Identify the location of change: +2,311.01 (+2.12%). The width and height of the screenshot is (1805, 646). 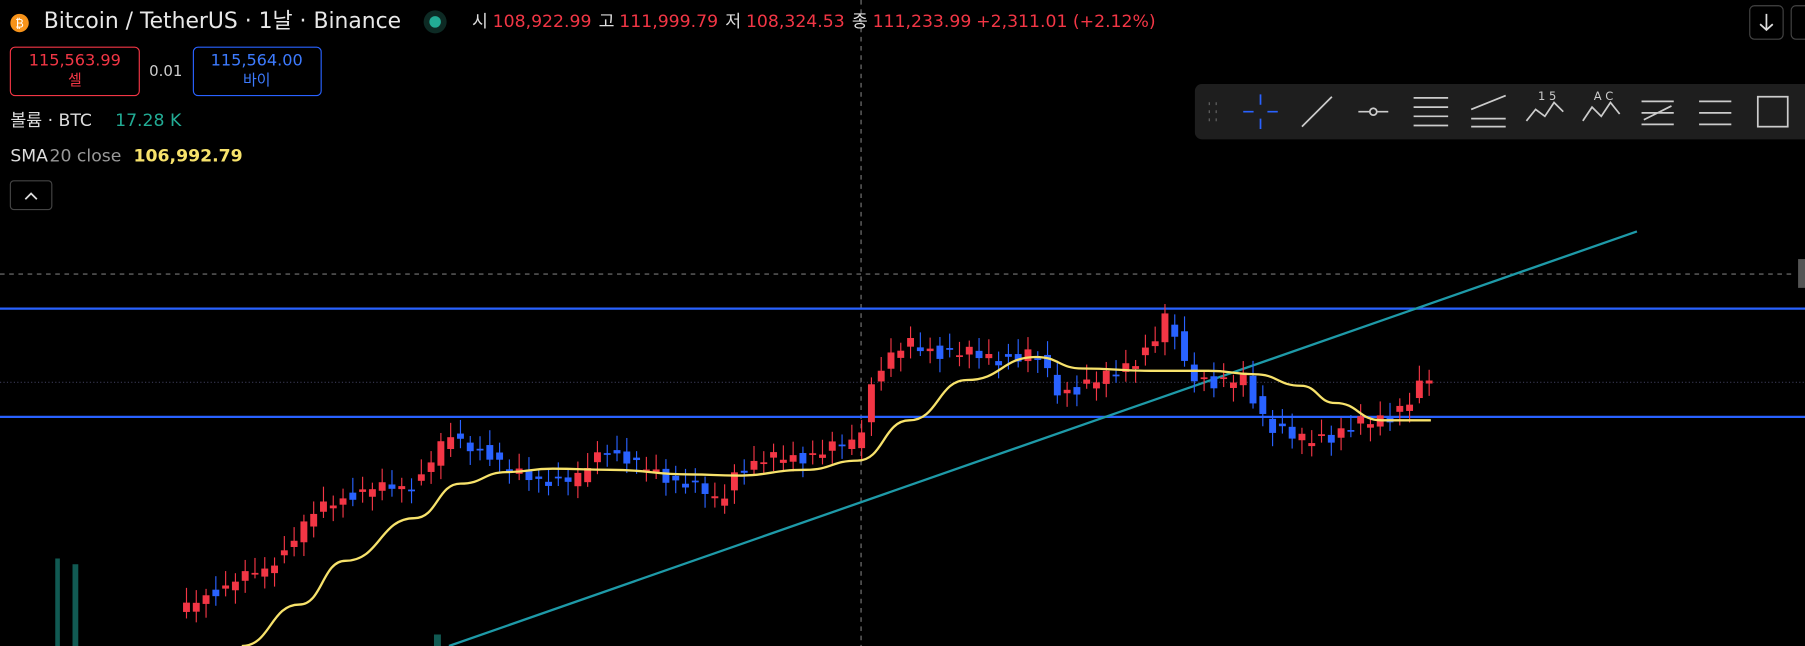
(1065, 22).